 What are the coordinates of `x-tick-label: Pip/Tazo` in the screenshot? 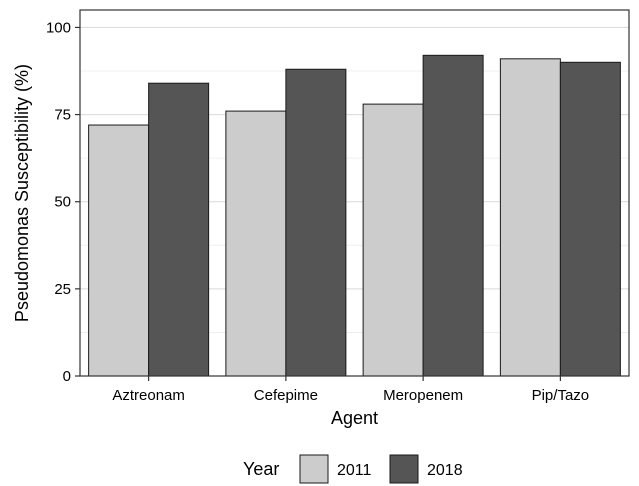 It's located at (561, 395).